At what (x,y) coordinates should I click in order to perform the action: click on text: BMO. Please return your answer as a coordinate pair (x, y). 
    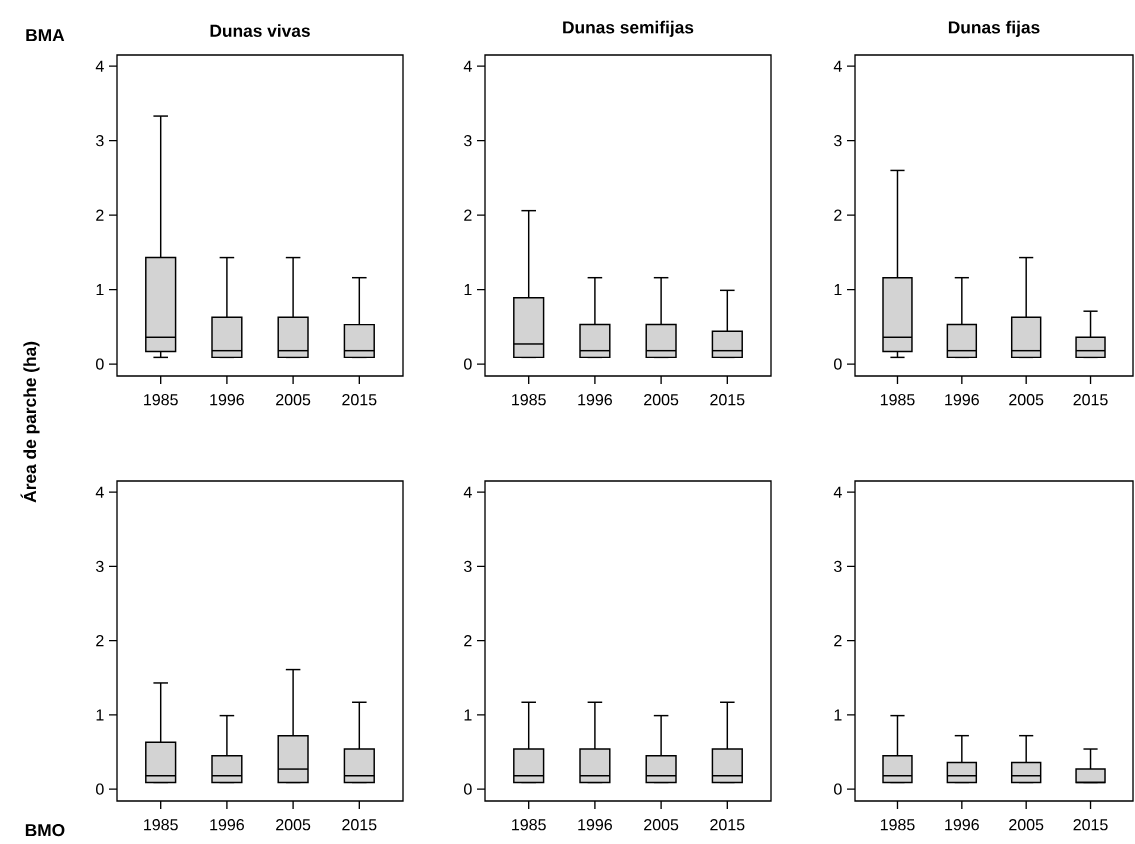
    Looking at the image, I should click on (45, 830).